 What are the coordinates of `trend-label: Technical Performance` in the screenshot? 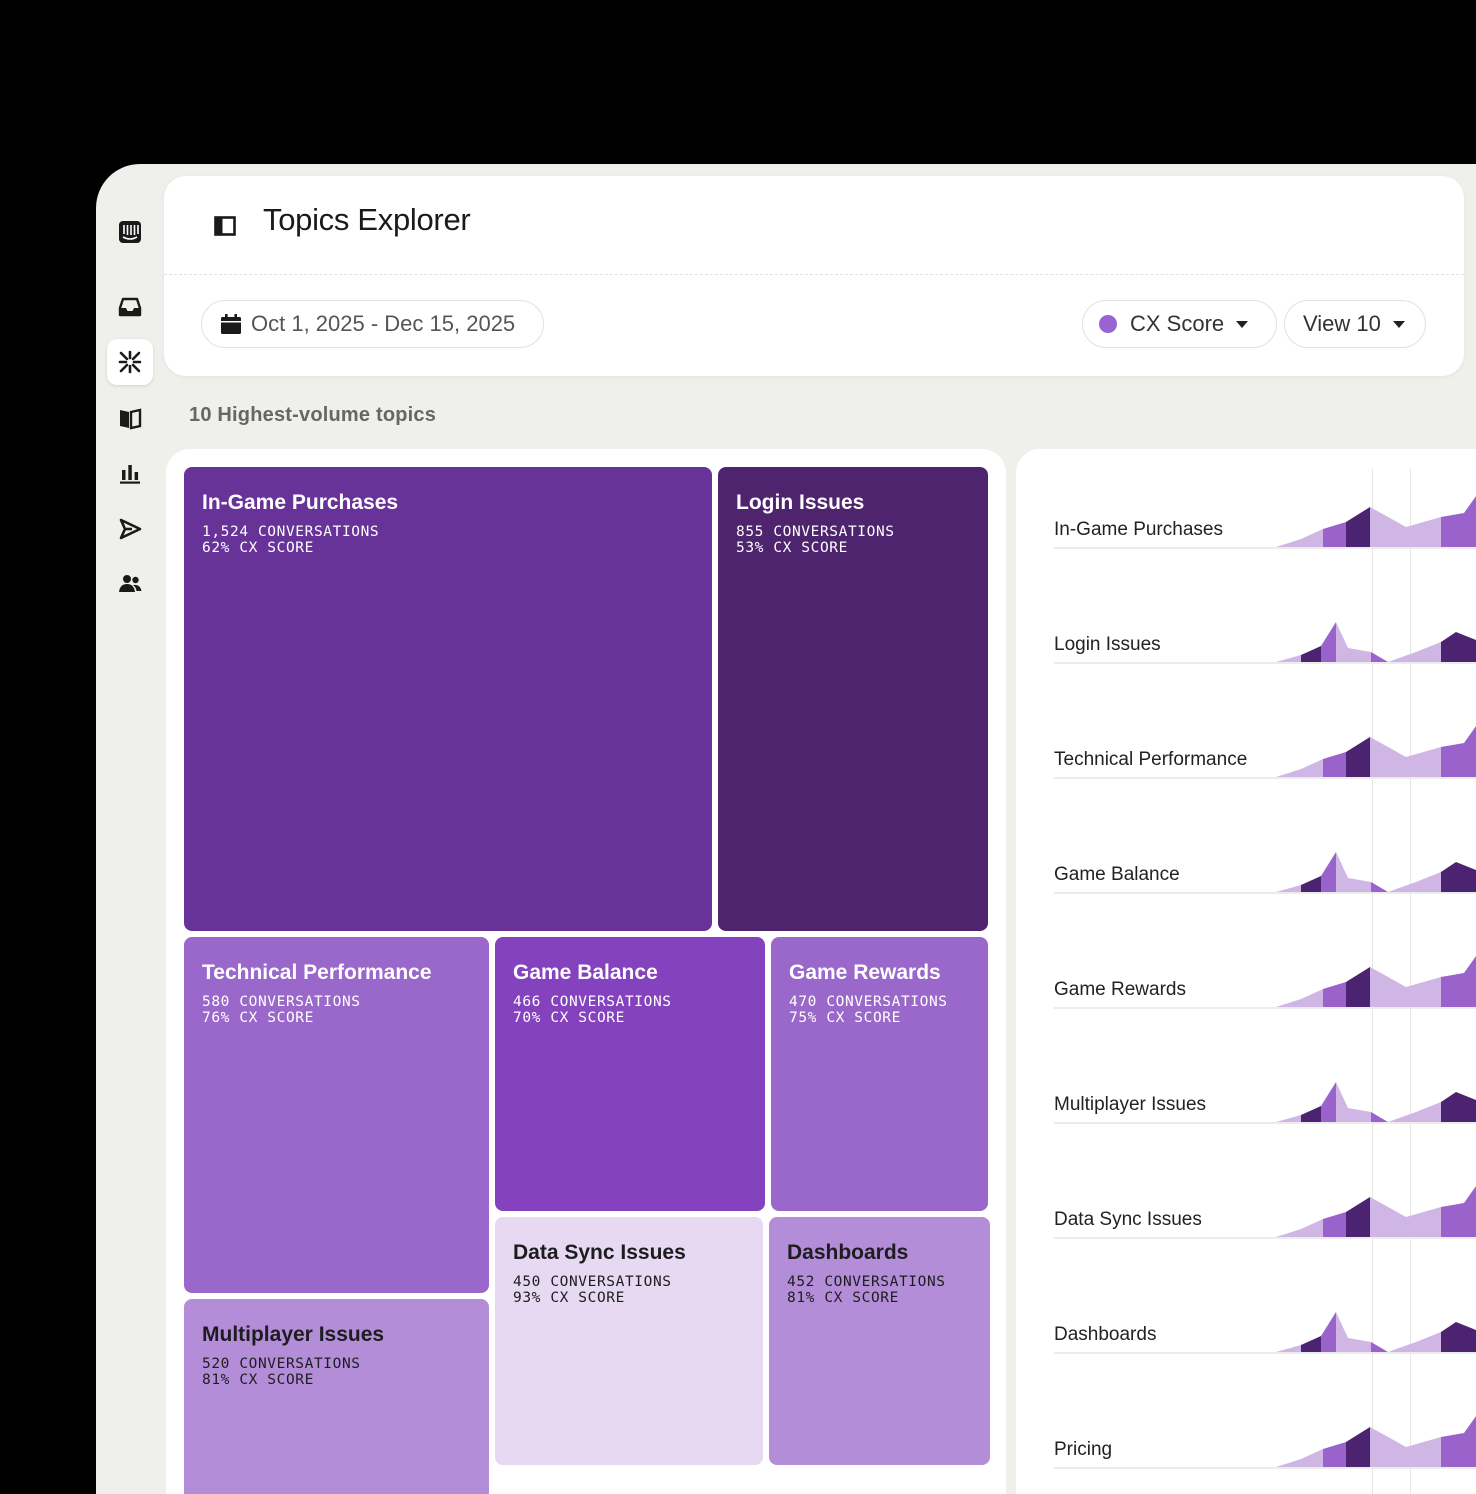 It's located at (1151, 759).